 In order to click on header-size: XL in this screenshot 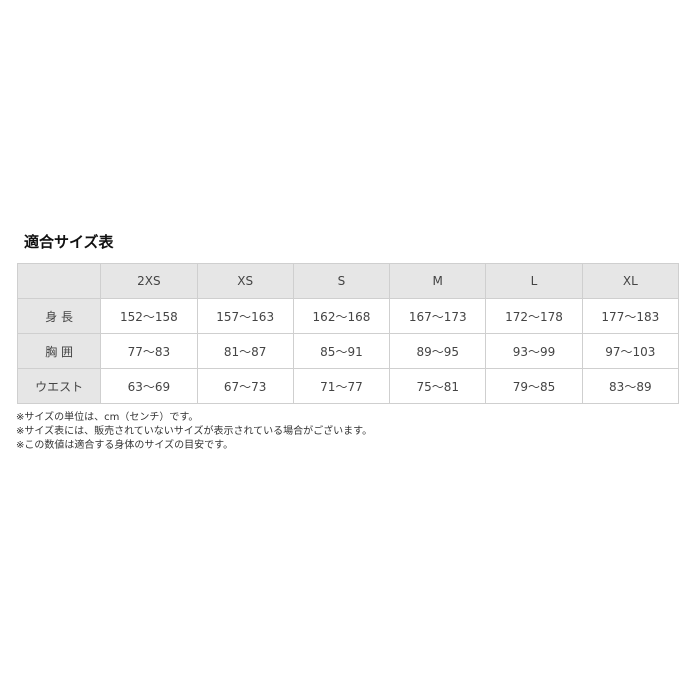, I will do `click(630, 281)`.